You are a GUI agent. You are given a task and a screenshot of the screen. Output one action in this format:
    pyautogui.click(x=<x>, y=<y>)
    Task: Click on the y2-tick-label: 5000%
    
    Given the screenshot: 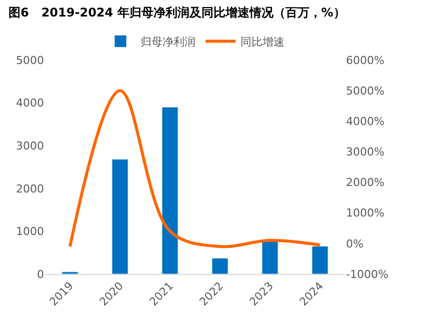 What is the action you would take?
    pyautogui.click(x=365, y=91)
    